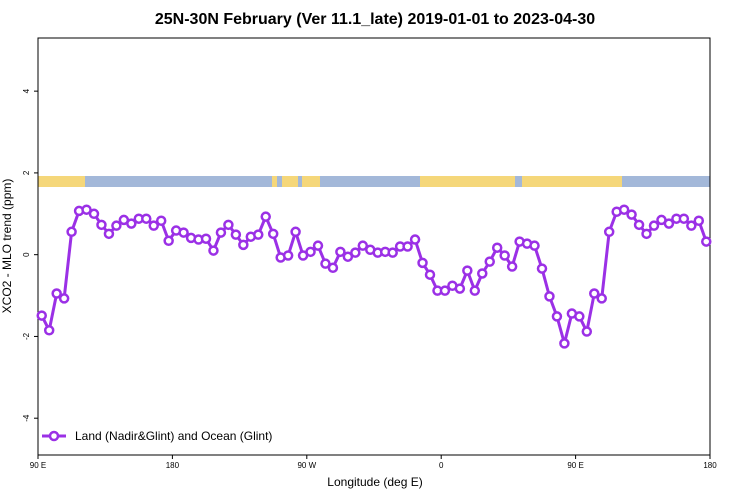 The width and height of the screenshot is (750, 500). I want to click on legend: Land (Nadir&Glint) and Ocean (Glint), so click(157, 436).